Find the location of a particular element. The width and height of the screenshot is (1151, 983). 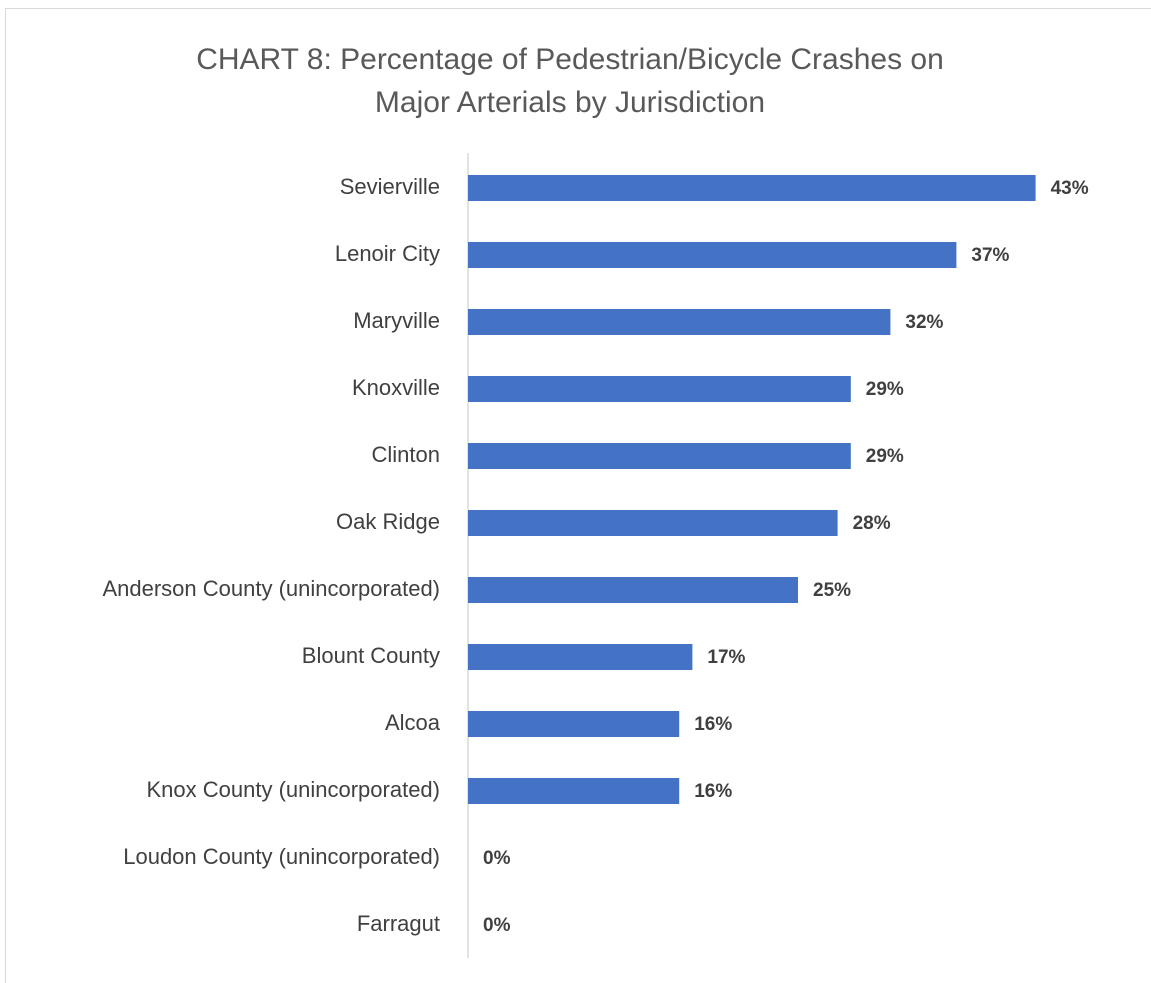

chart-title: Major Arterials by Jurisdiction is located at coordinates (570, 102).